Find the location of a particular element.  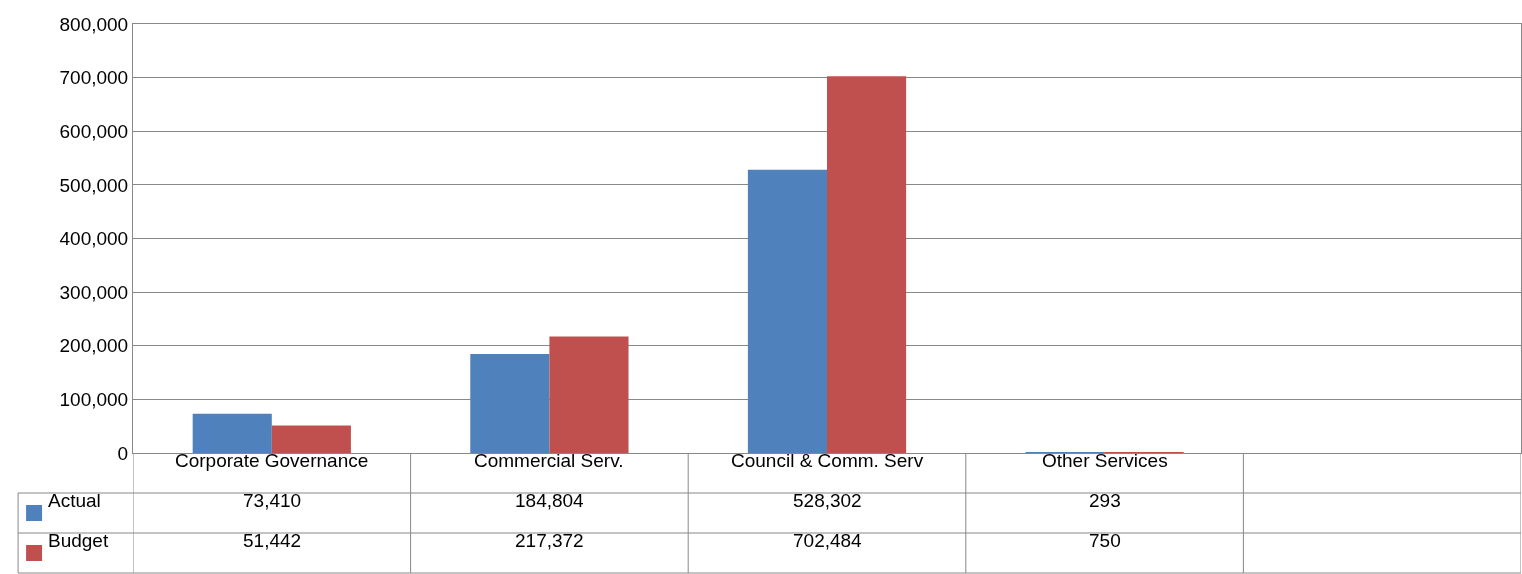

x-tick-label: Corporate Governance is located at coordinates (272, 460).